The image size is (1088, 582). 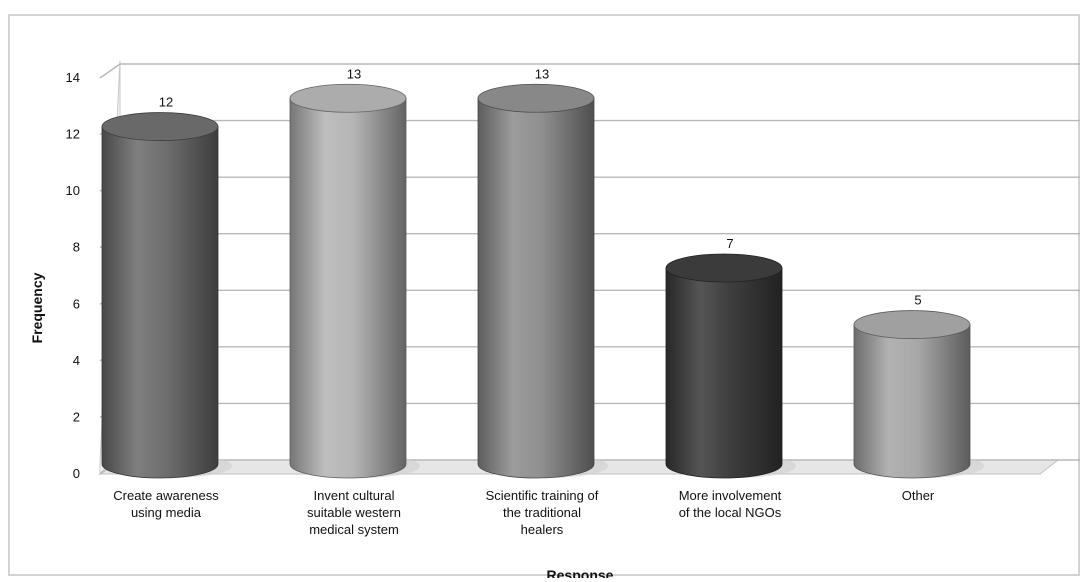 What do you see at coordinates (166, 102) in the screenshot?
I see `data-label: 12` at bounding box center [166, 102].